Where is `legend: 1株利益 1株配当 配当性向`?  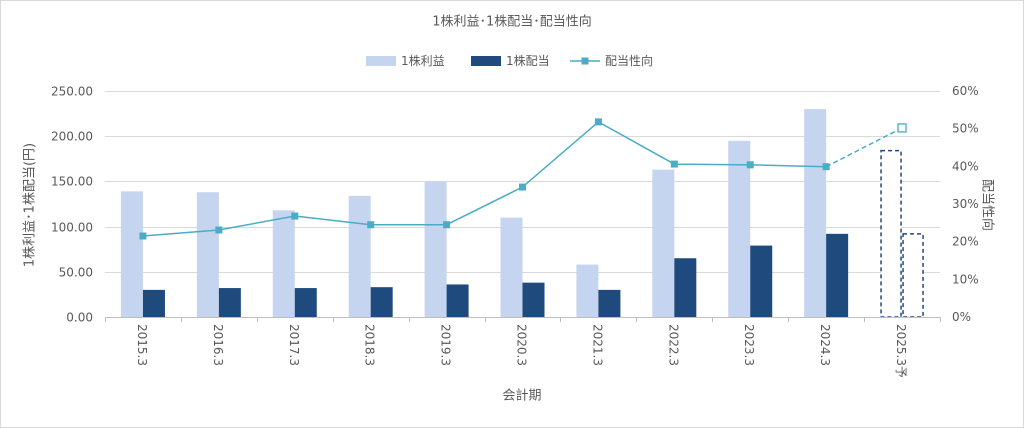 legend: 1株利益 1株配当 配当性向 is located at coordinates (509, 60).